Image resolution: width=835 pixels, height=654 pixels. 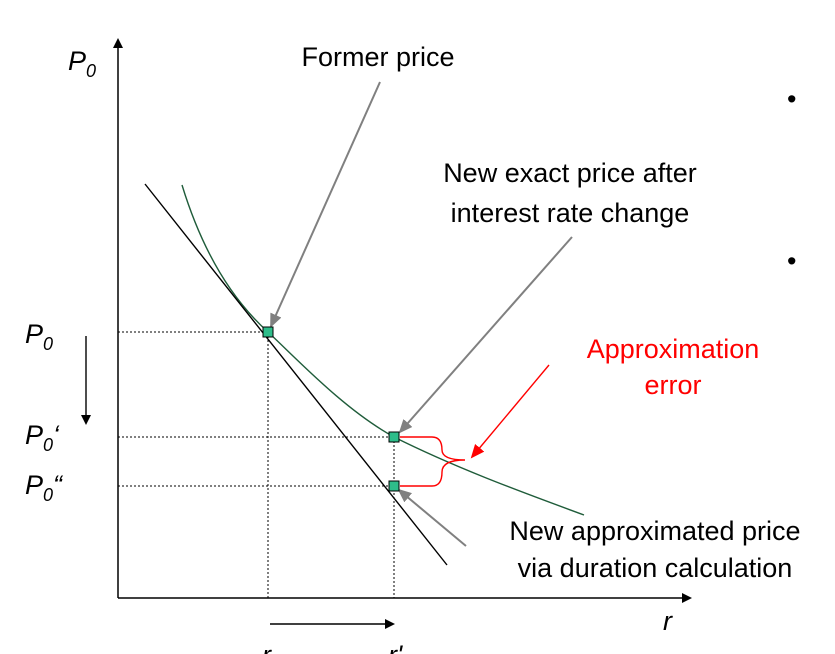 What do you see at coordinates (394, 437) in the screenshot?
I see `exact-price-point` at bounding box center [394, 437].